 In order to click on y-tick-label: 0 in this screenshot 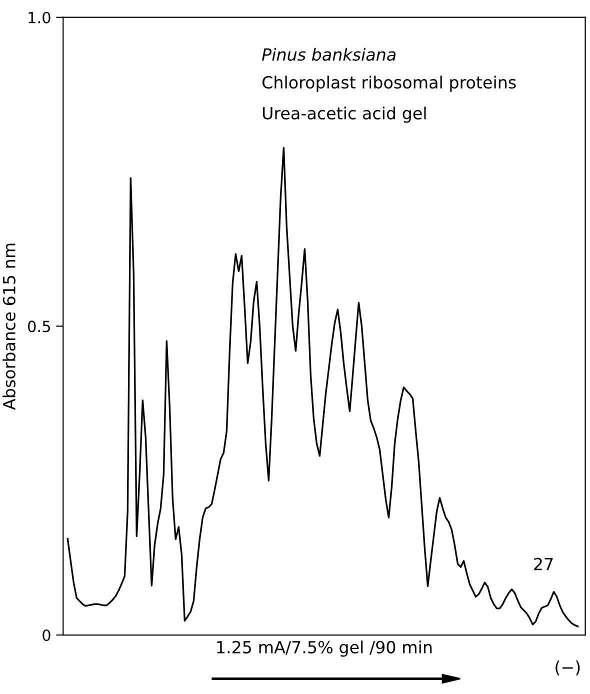, I will do `click(46, 635)`.